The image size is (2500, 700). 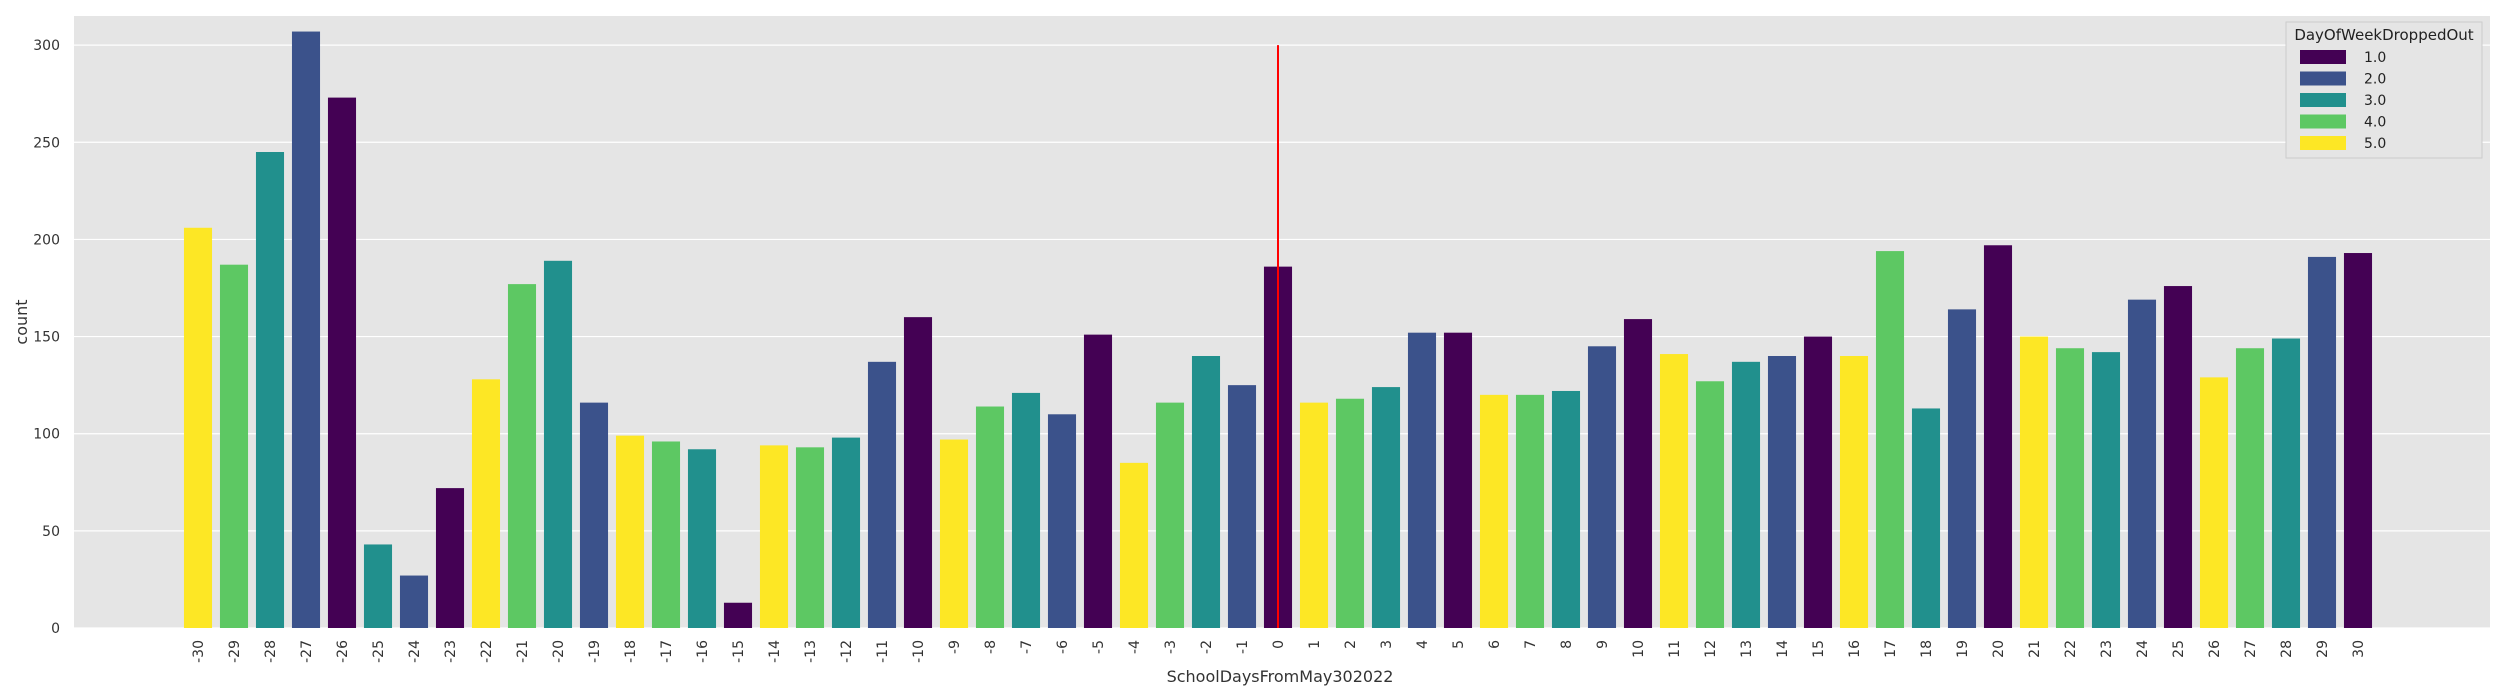 What do you see at coordinates (2375, 144) in the screenshot?
I see `legend-label: 5.0` at bounding box center [2375, 144].